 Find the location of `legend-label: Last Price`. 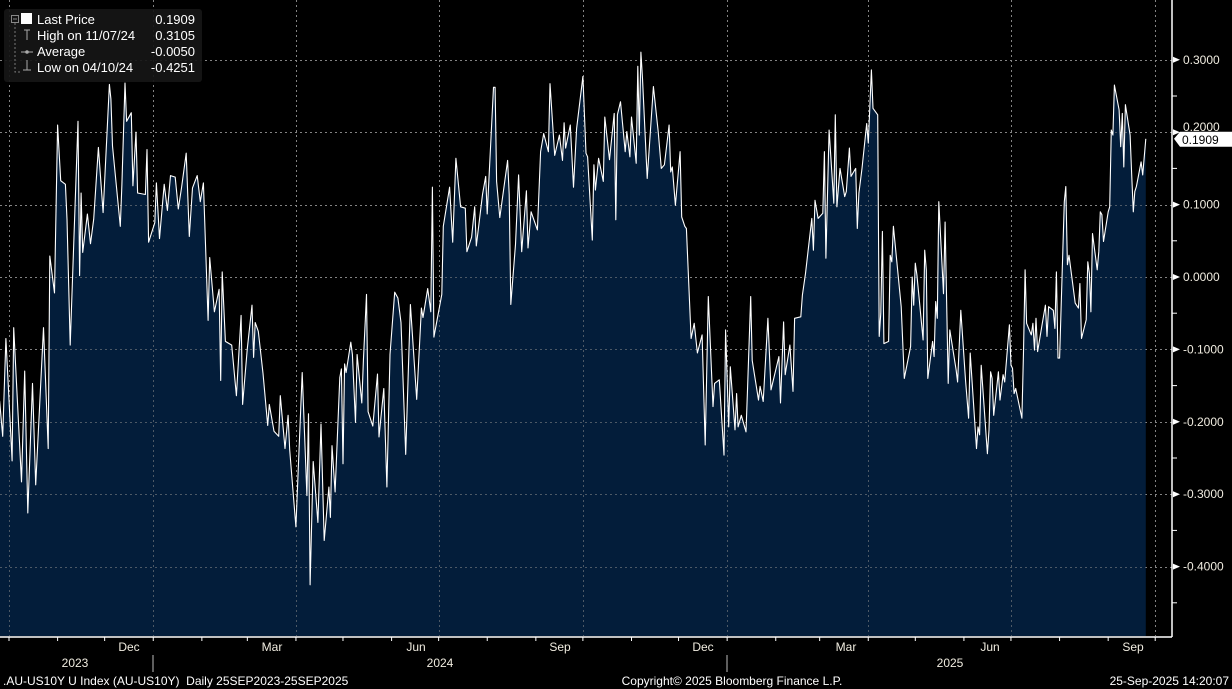

legend-label: Last Price is located at coordinates (66, 19).